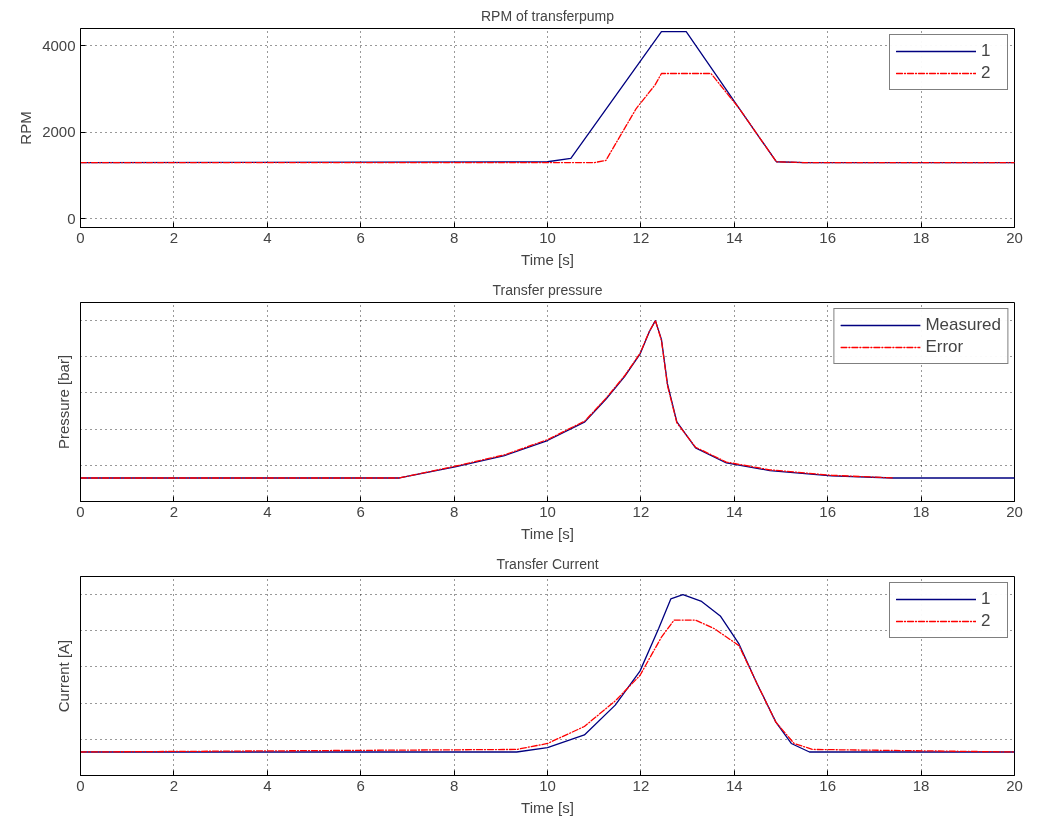 The height and width of the screenshot is (821, 1038). I want to click on y-tick-label: 0, so click(71, 218).